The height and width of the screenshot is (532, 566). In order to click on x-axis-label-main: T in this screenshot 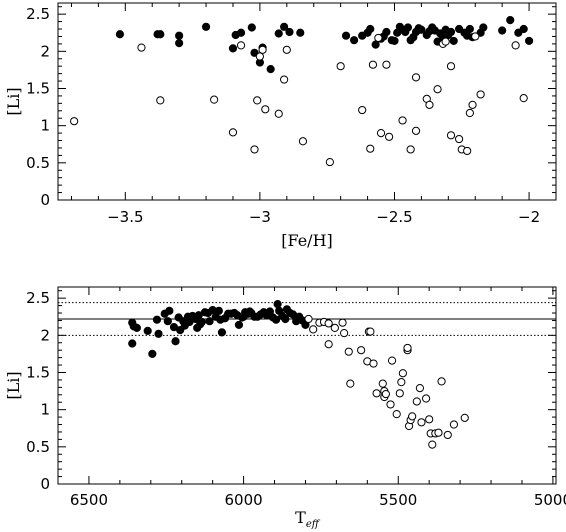, I will do `click(300, 517)`.